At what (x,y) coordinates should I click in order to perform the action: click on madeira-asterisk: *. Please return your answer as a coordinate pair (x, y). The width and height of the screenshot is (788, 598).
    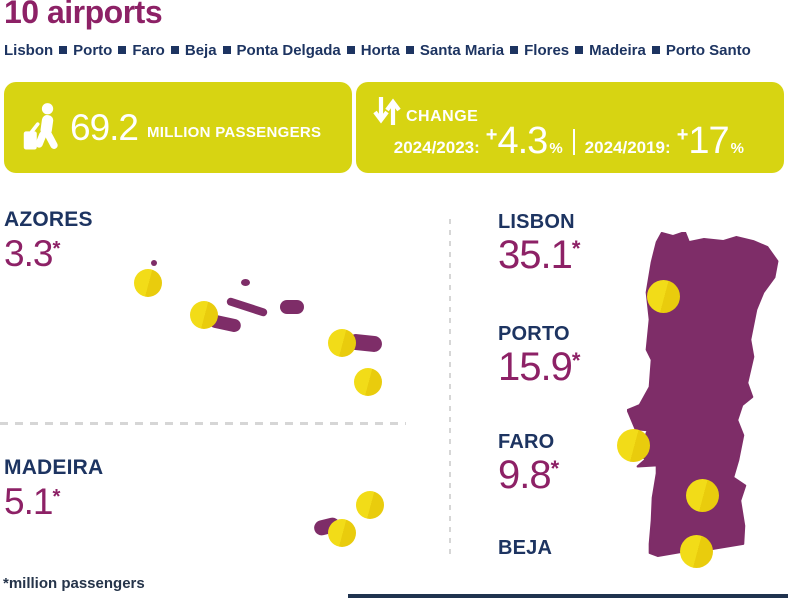
    Looking at the image, I should click on (56, 496).